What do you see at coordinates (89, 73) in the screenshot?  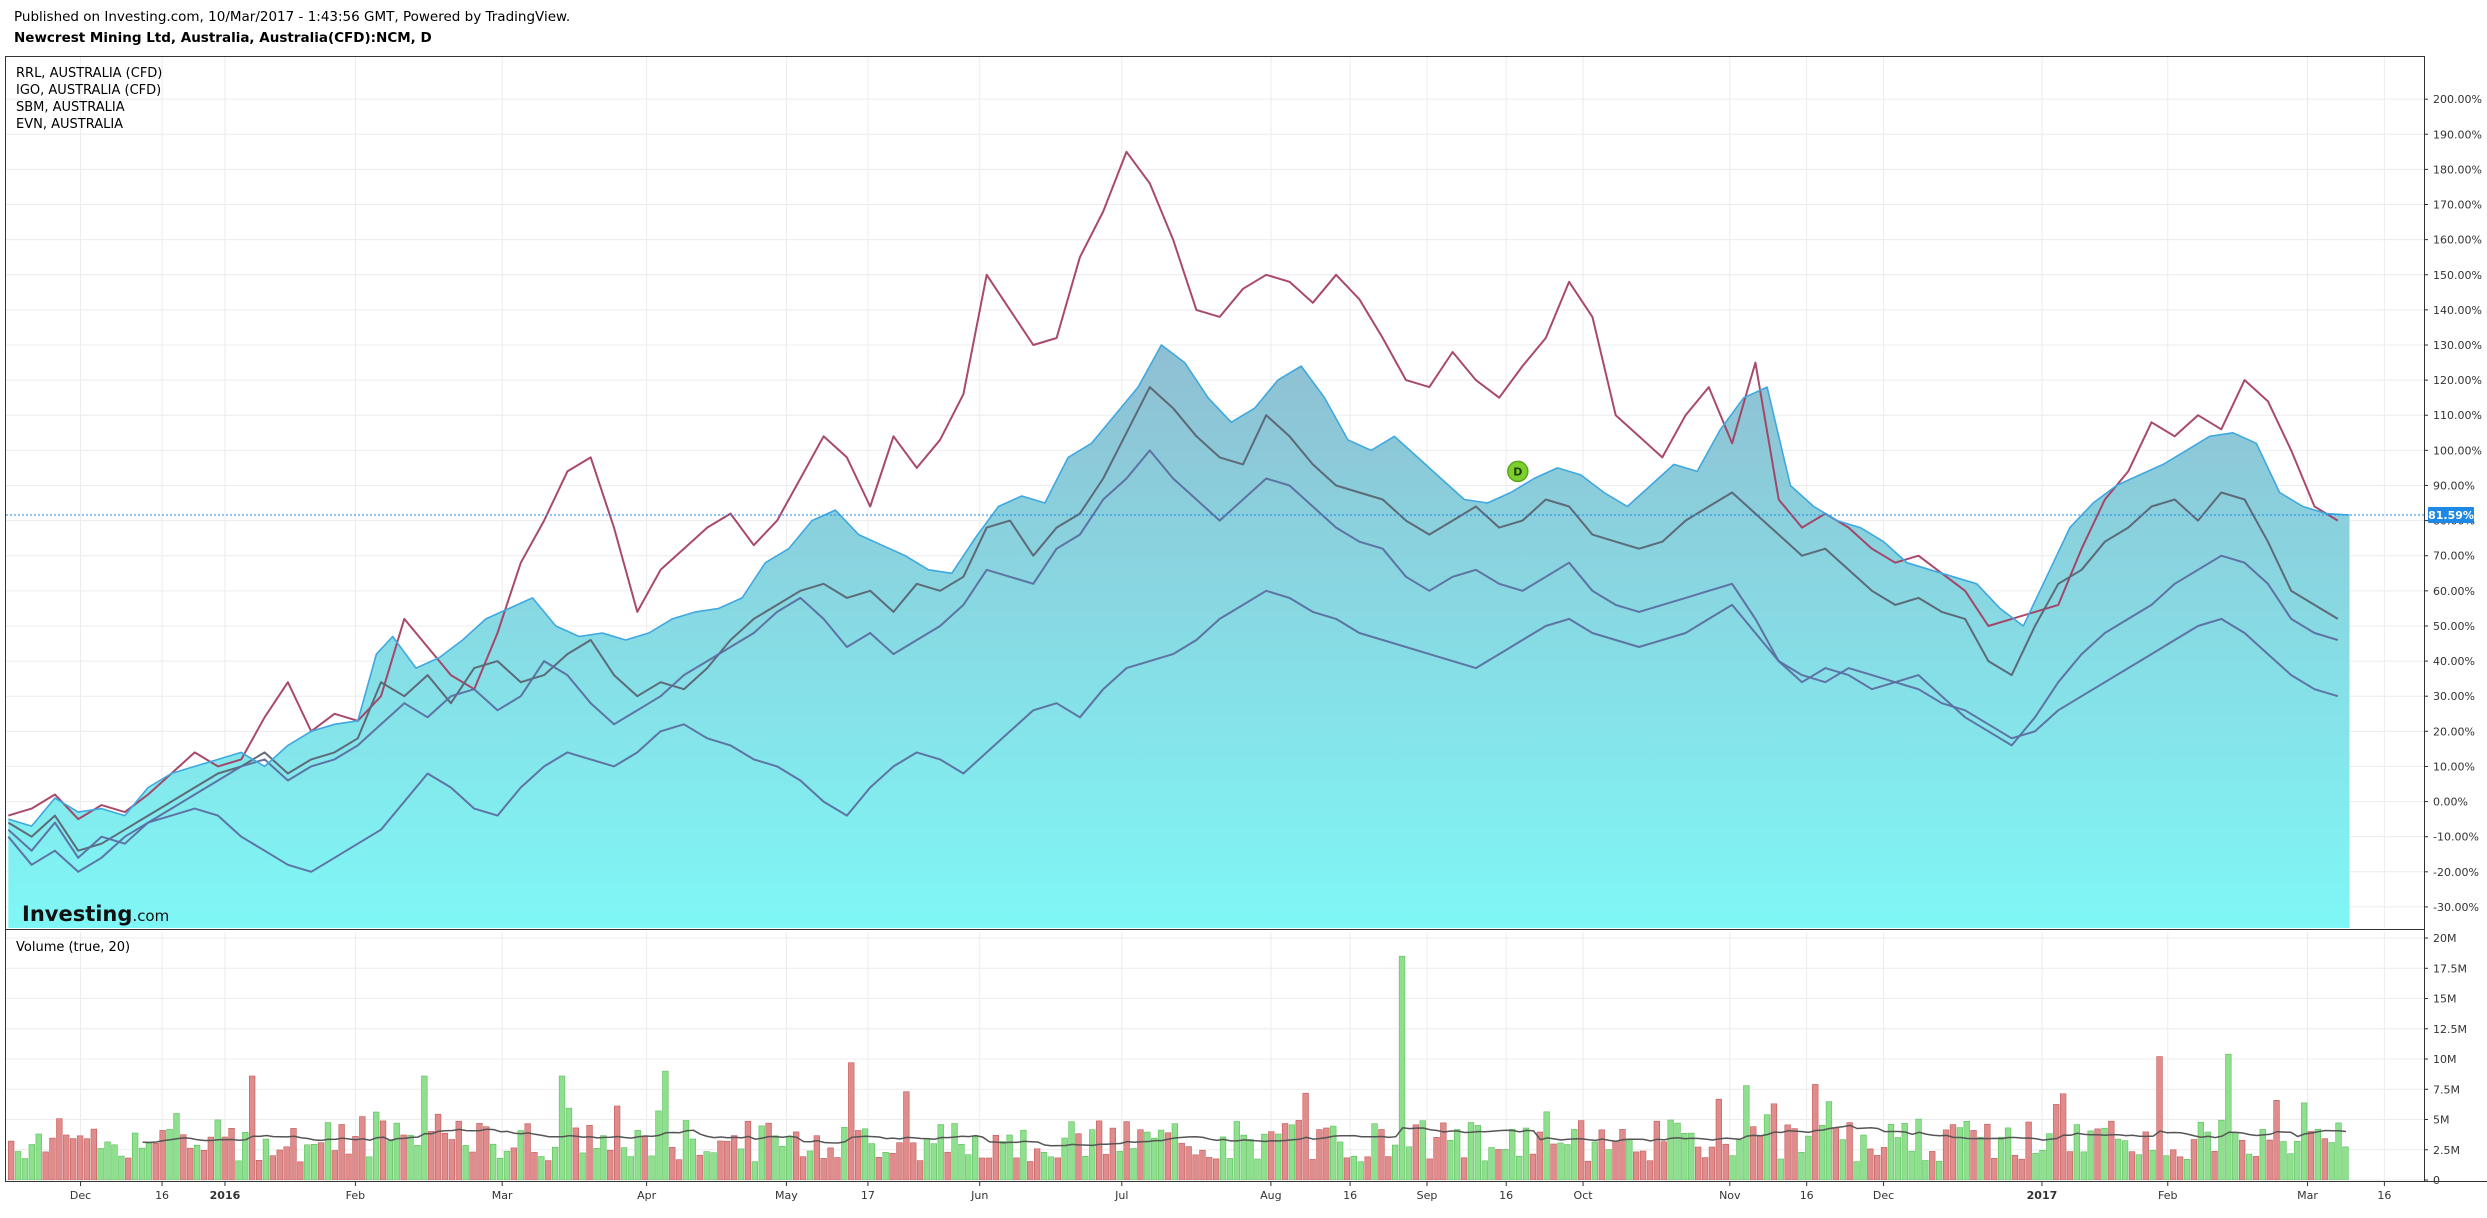 I see `legend-rrl: RRL, AUSTRALIA (CFD)` at bounding box center [89, 73].